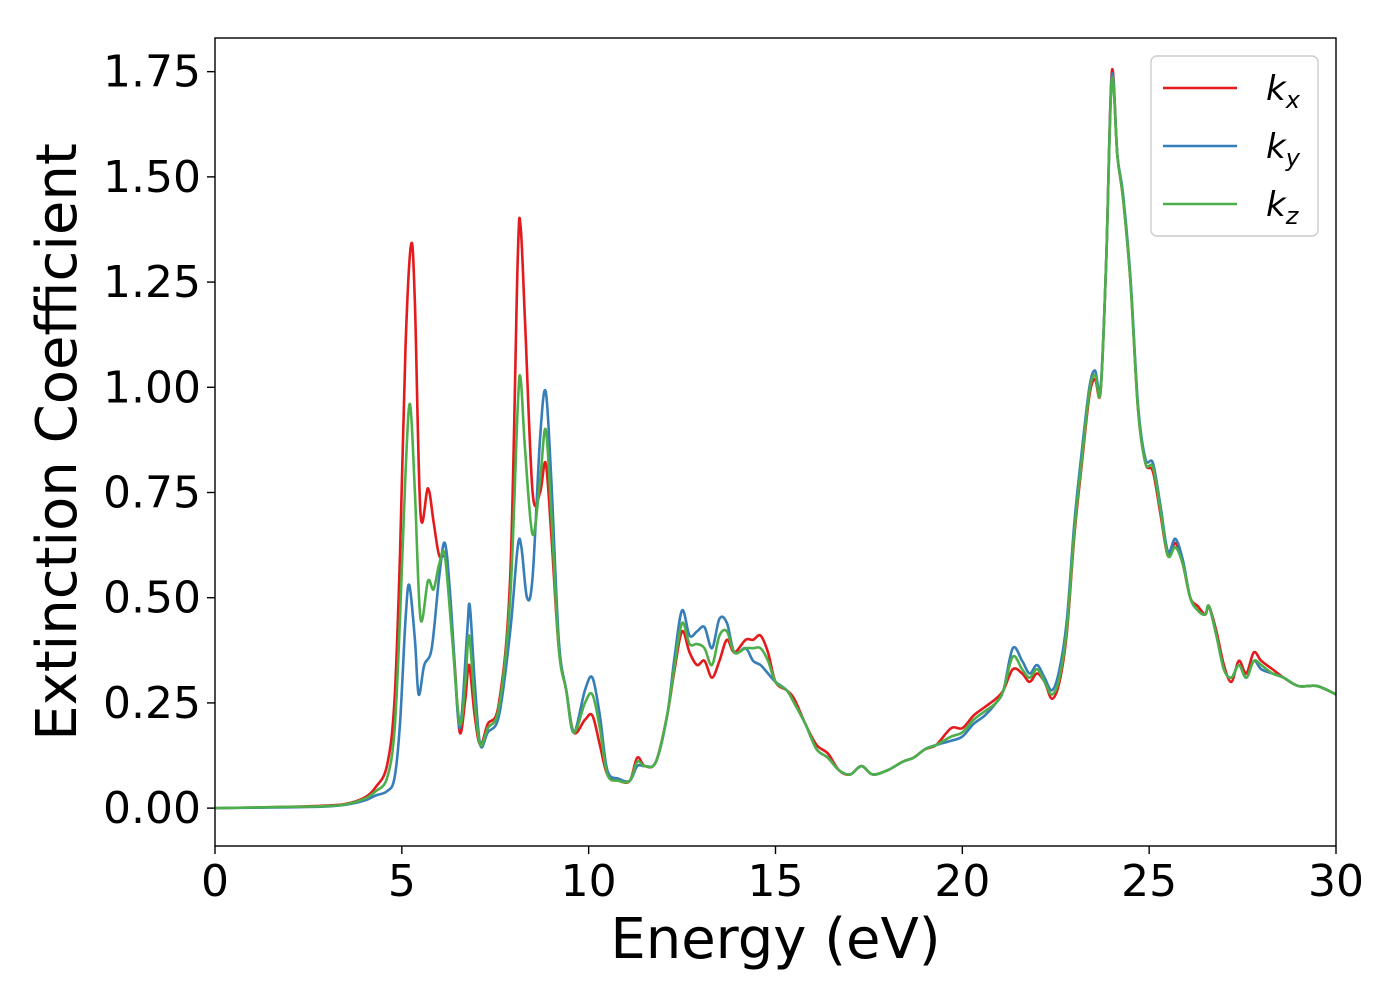 This screenshot has height=1000, width=1400. Describe the element at coordinates (1336, 881) in the screenshot. I see `x-tick-label: 30` at that location.